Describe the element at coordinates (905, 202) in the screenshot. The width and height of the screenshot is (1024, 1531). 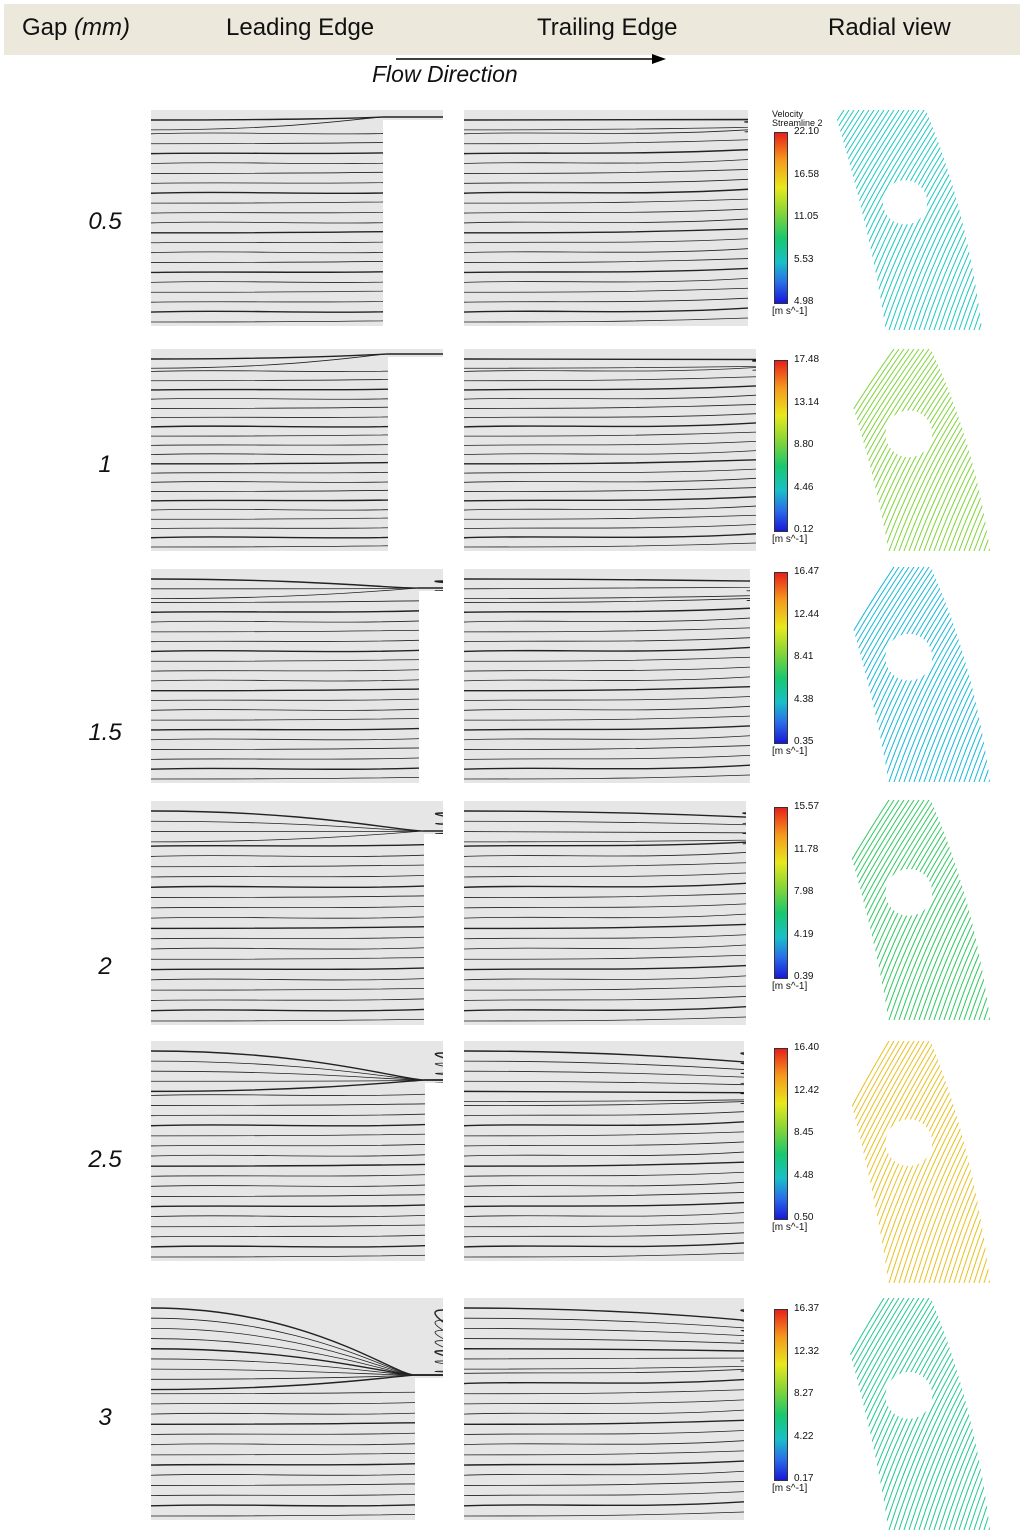
I see `cooling-hole` at that location.